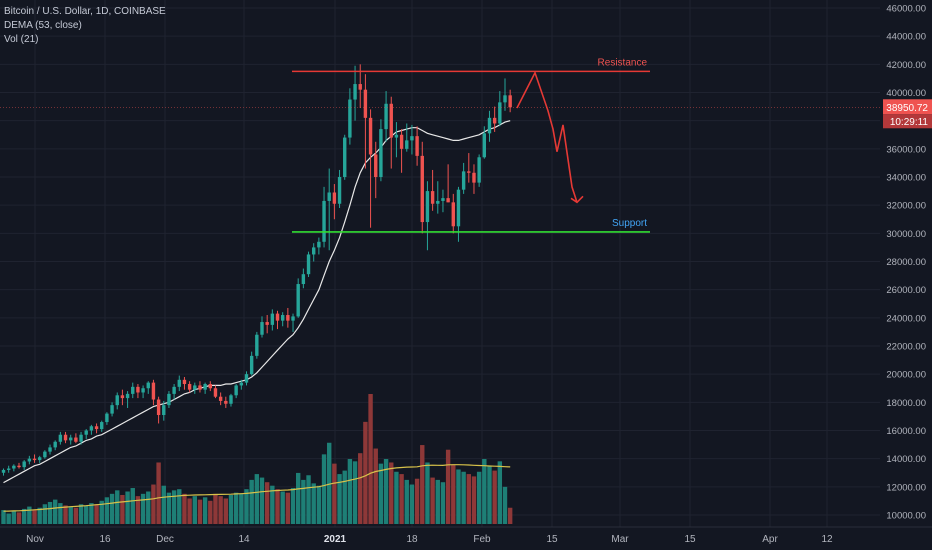  I want to click on volume-indicator-label: Vol (21), so click(21, 39).